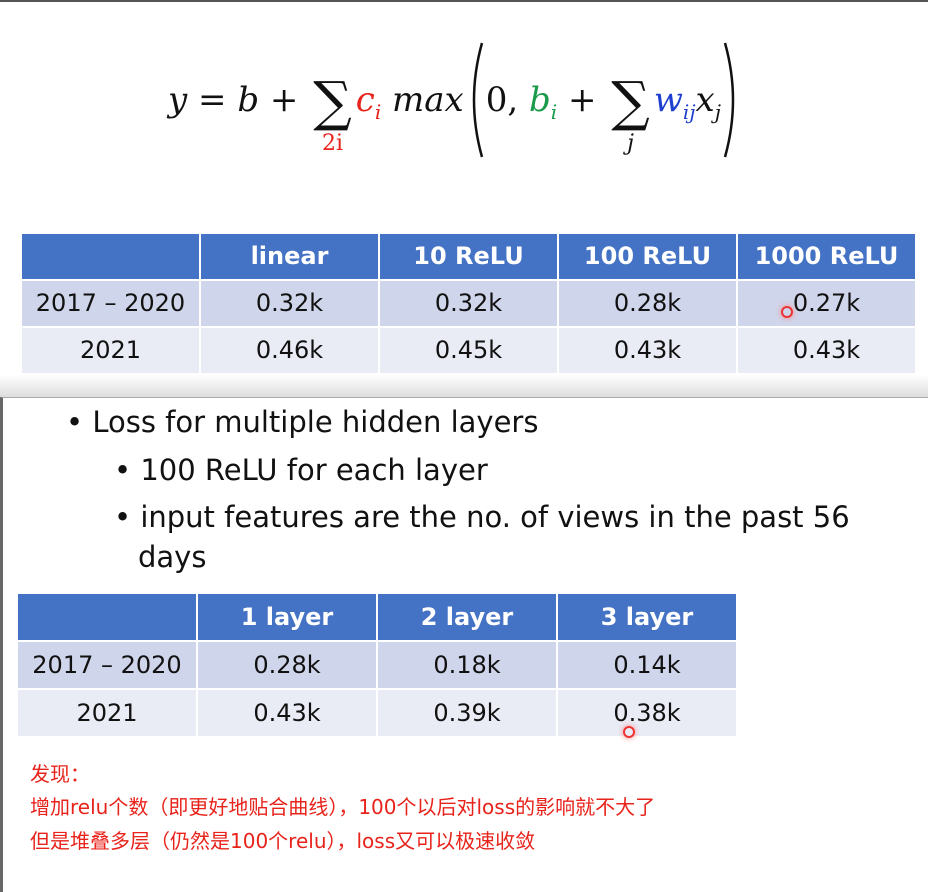  What do you see at coordinates (647, 256) in the screenshot?
I see `header-cell: 100 ReLU` at bounding box center [647, 256].